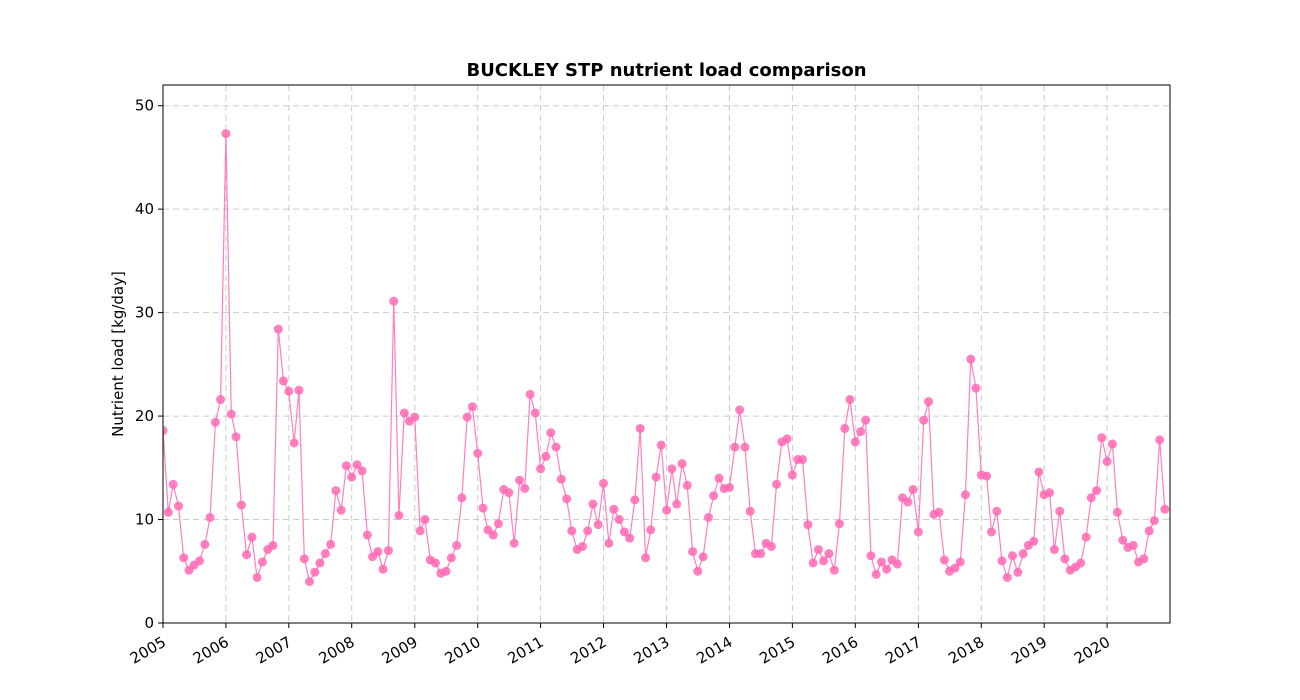  What do you see at coordinates (666, 70) in the screenshot?
I see `chart-title: BUCKLEY STP nutrient load comparison` at bounding box center [666, 70].